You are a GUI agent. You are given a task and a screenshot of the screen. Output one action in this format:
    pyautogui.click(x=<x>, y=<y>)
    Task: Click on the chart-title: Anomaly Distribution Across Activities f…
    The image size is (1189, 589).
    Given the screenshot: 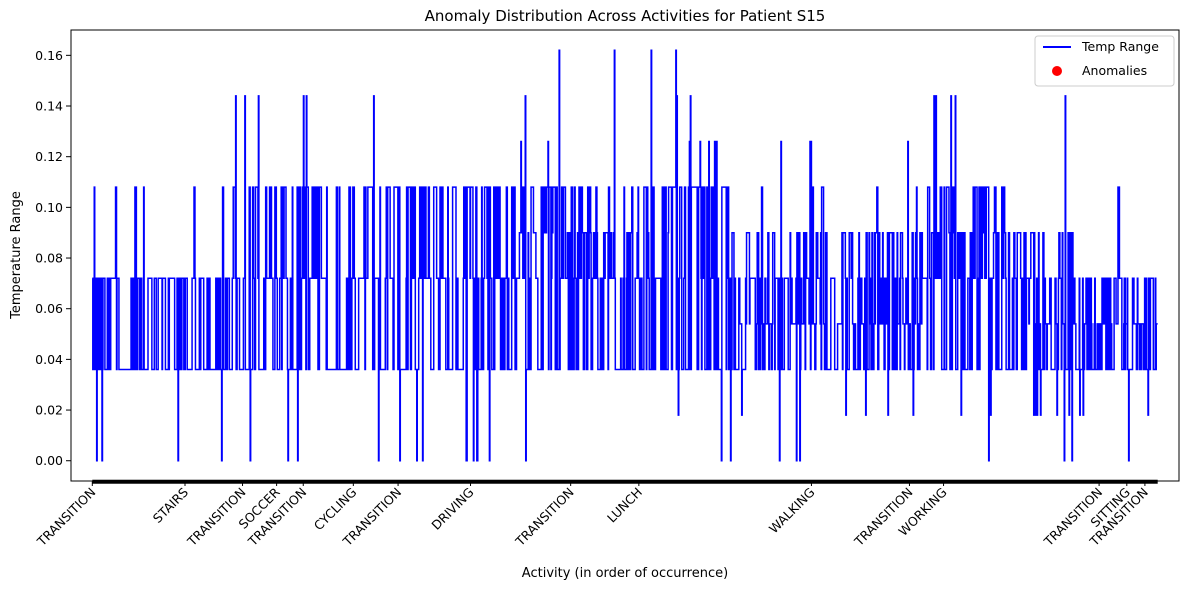 What is the action you would take?
    pyautogui.click(x=625, y=16)
    